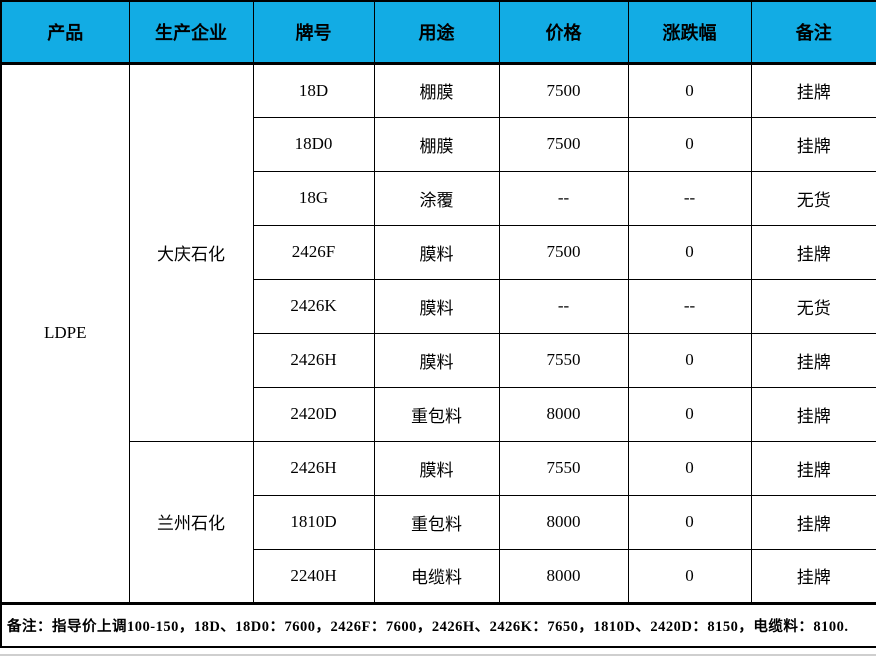 The width and height of the screenshot is (876, 666). I want to click on table-row: 1810D 重包料 8000 0 挂牌, so click(438, 522).